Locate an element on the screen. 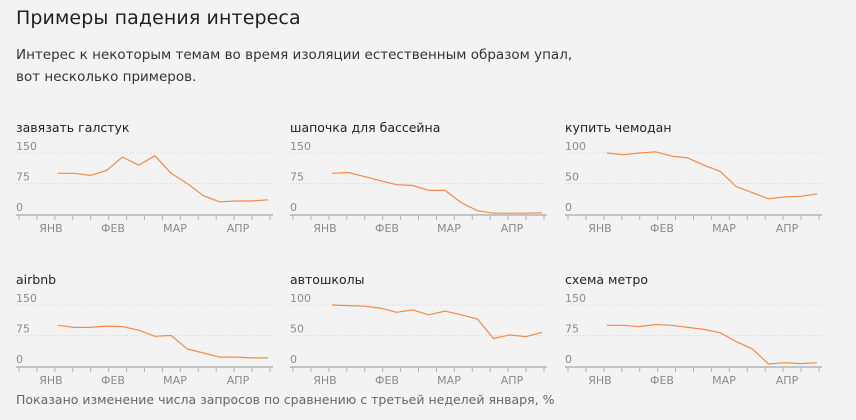  chart-4: автошколы 0 50 100 ЯНВ ФЕВ МАР АПР is located at coordinates (422, 329).